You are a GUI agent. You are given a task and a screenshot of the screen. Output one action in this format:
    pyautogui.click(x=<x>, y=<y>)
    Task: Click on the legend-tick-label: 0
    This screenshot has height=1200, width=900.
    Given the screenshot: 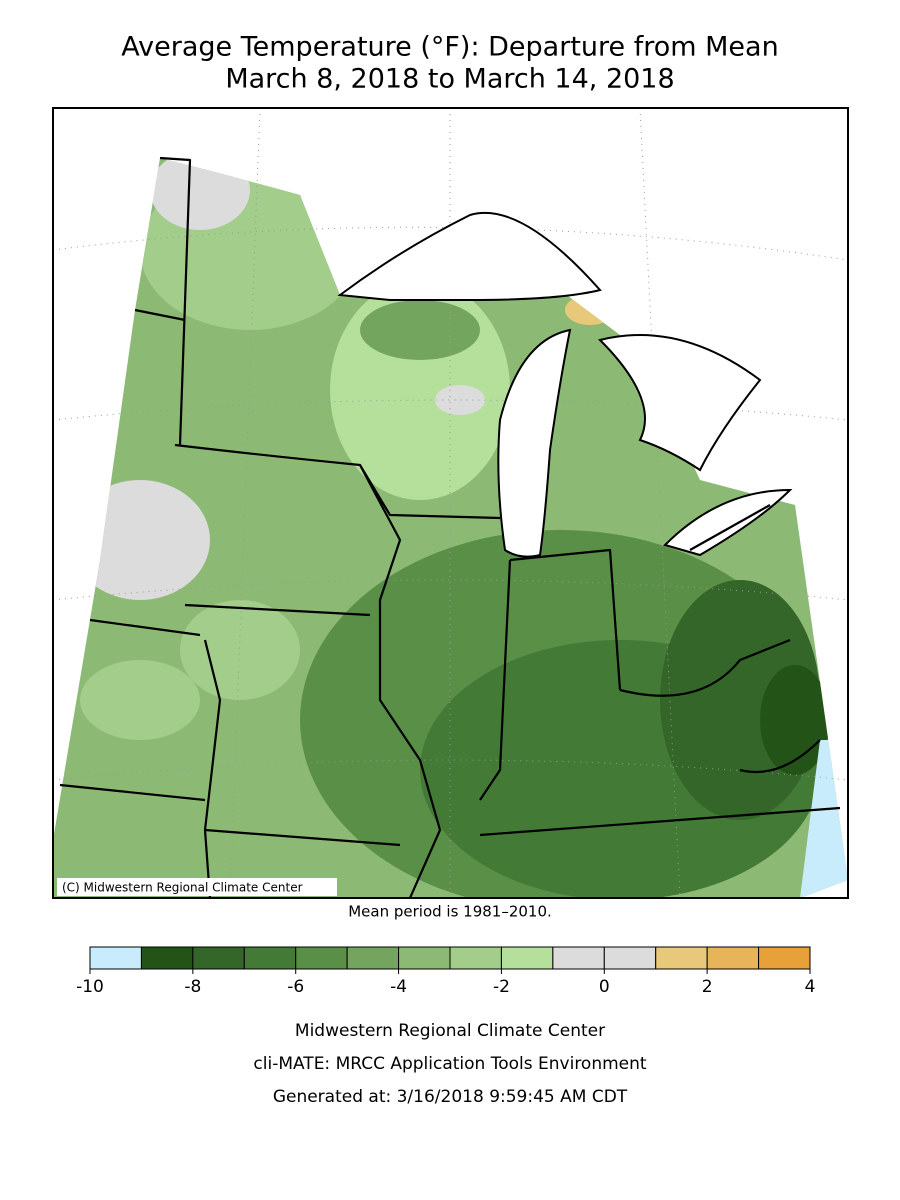 What is the action you would take?
    pyautogui.click(x=604, y=987)
    